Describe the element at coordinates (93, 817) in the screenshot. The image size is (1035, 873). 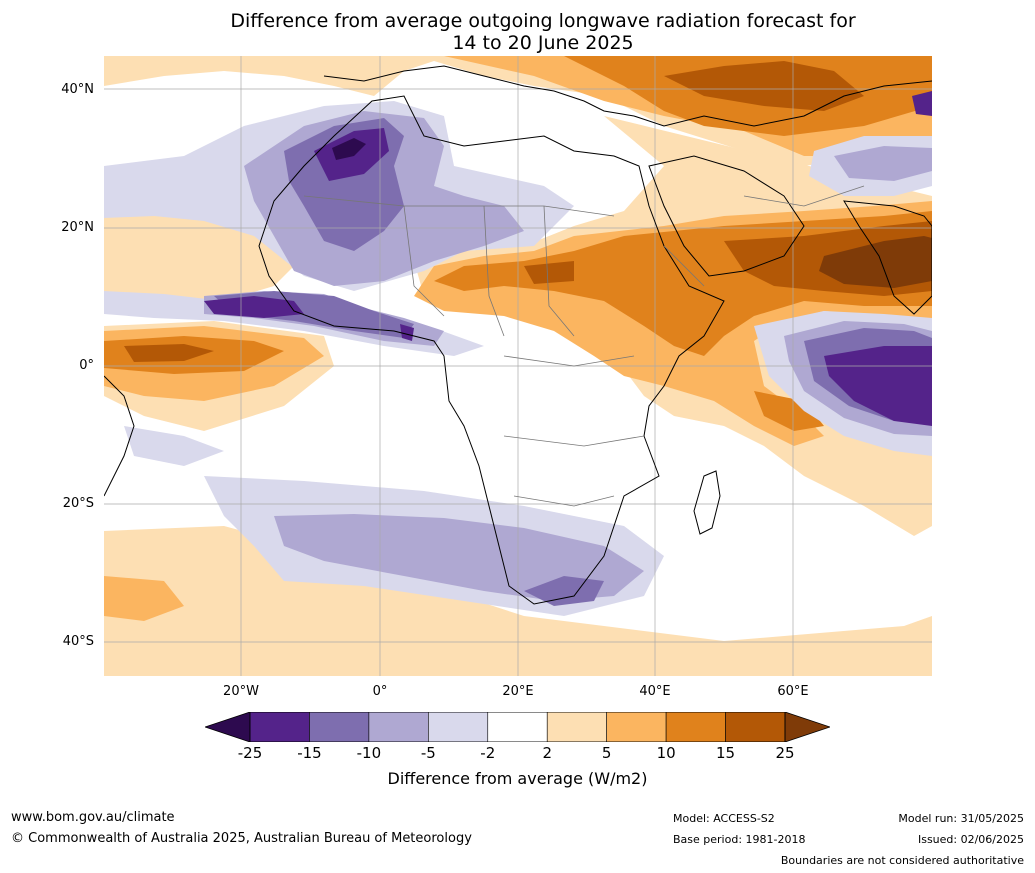
I see `footer-url: www.bom.gov.au/climate` at that location.